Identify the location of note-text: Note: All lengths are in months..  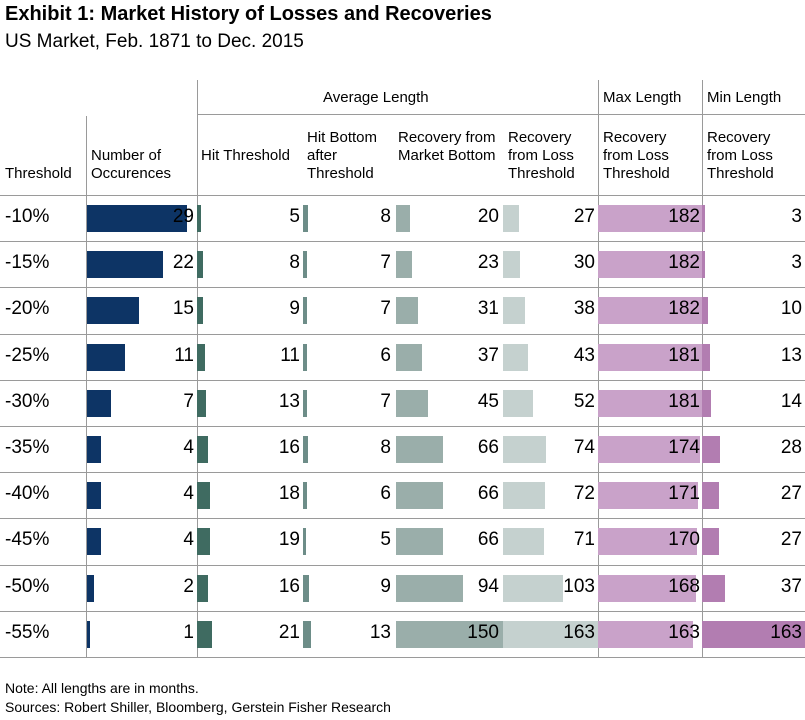
(102, 688).